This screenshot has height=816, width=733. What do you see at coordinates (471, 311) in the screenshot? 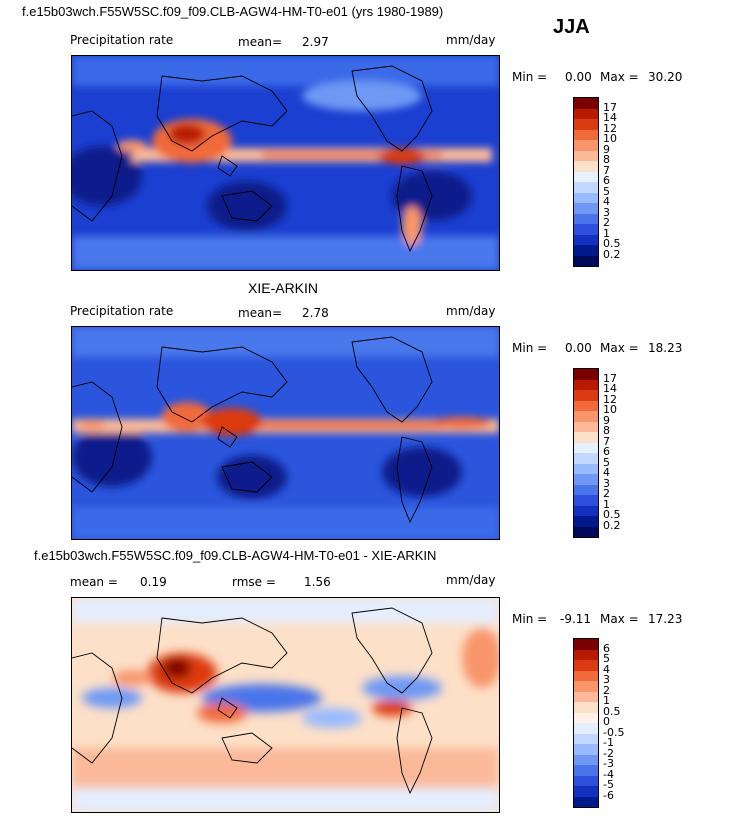
I see `panel-2-units: mm/day` at bounding box center [471, 311].